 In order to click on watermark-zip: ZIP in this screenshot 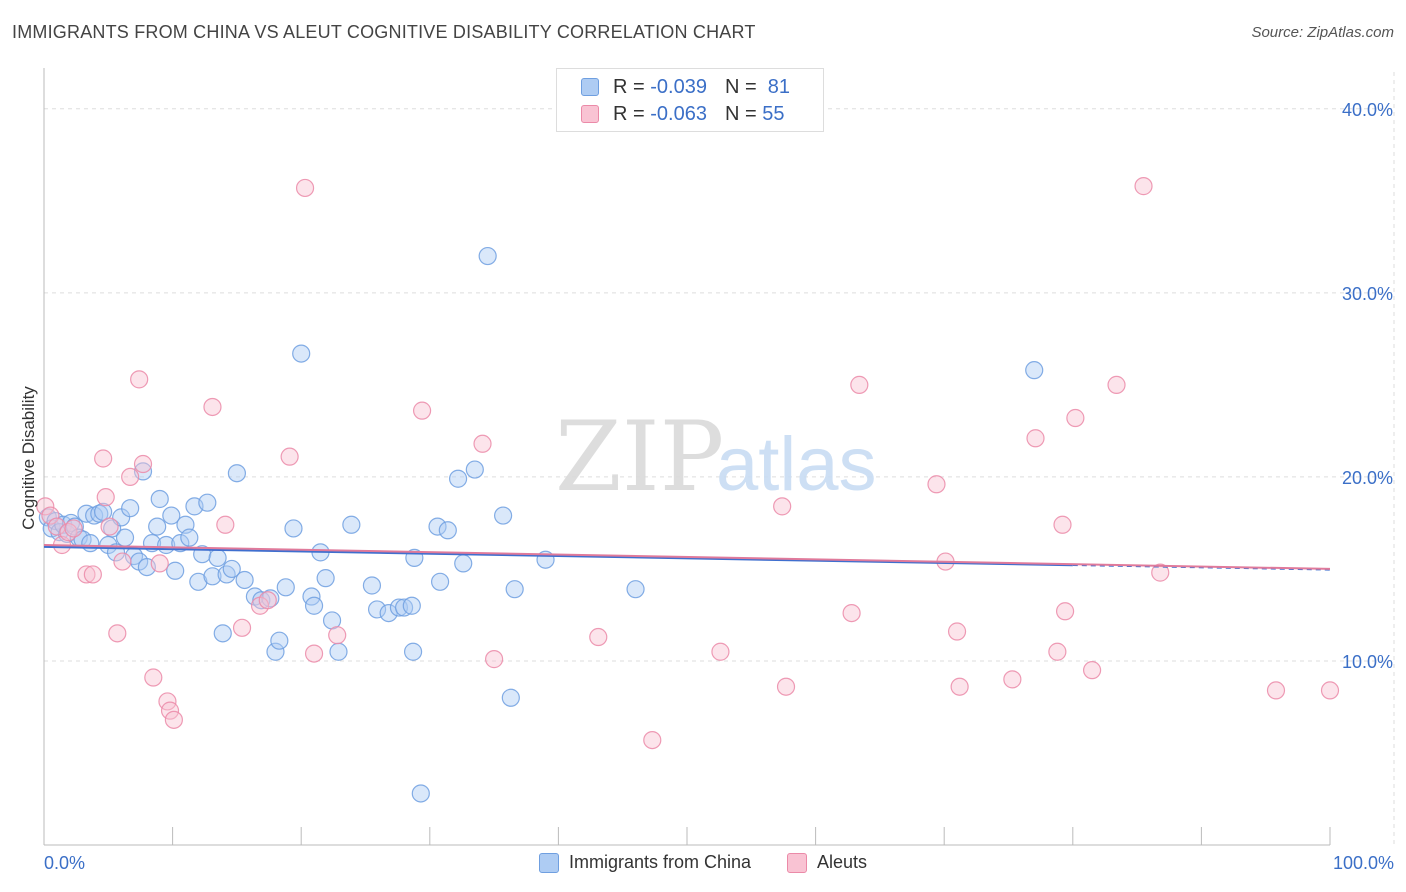, I will do `click(639, 457)`.